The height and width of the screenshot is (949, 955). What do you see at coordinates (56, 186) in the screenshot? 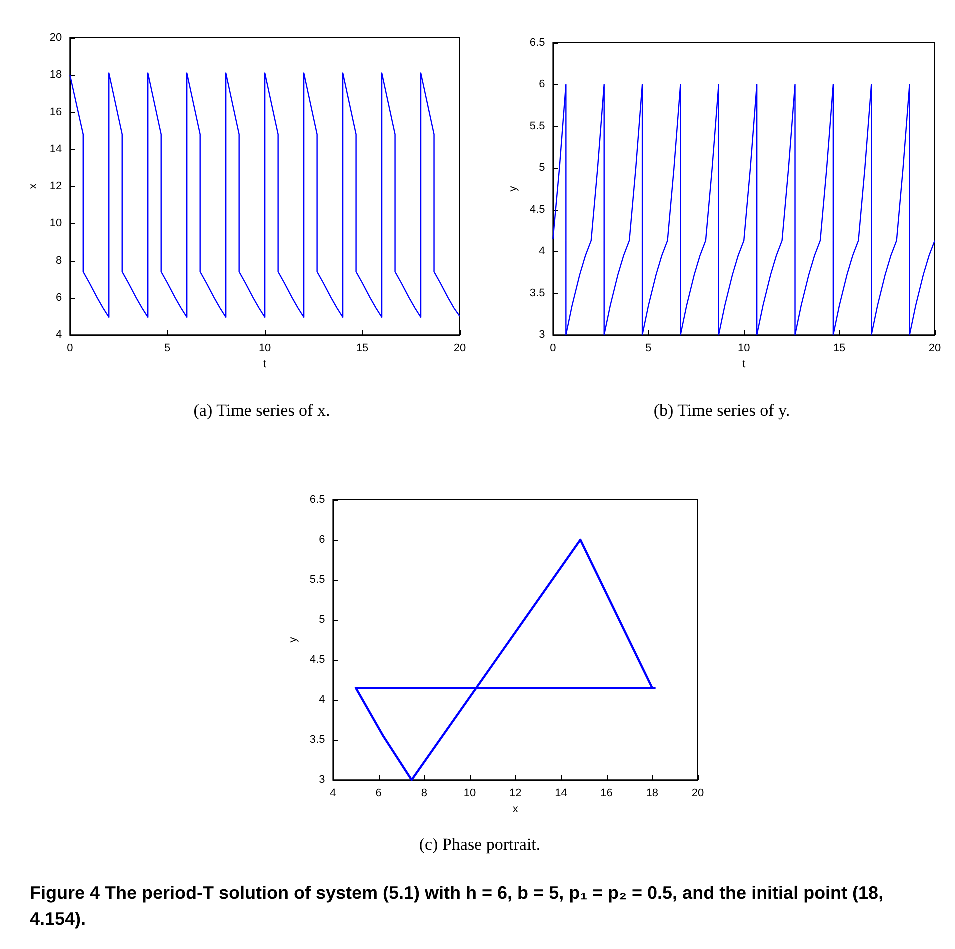
I see `y-tick-label: 12` at bounding box center [56, 186].